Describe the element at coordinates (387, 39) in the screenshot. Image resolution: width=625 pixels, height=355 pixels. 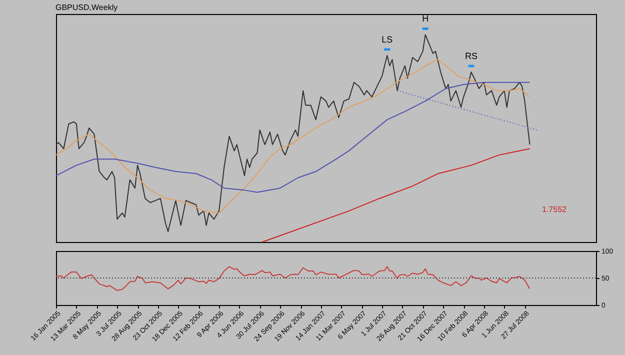
I see `annotation: LS` at that location.